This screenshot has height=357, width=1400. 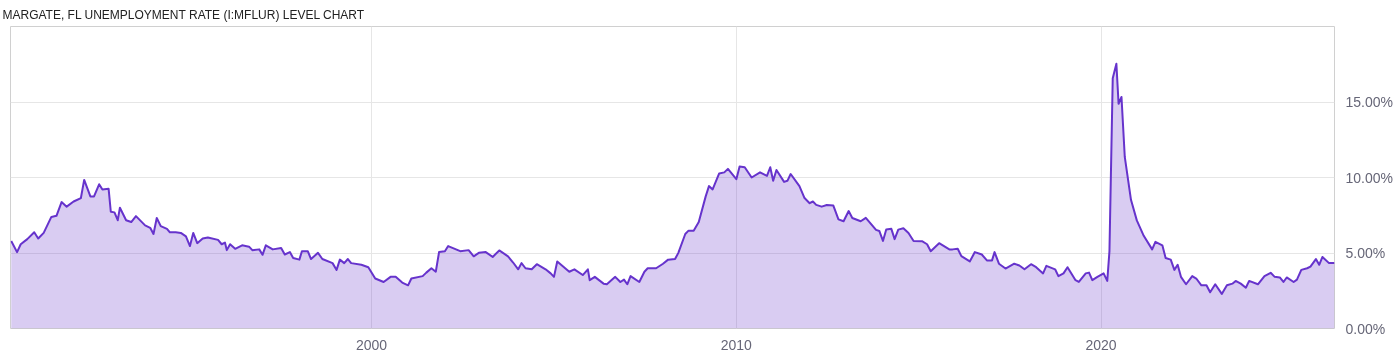 I want to click on y-tick-label: 15.00%, so click(x=1369, y=102).